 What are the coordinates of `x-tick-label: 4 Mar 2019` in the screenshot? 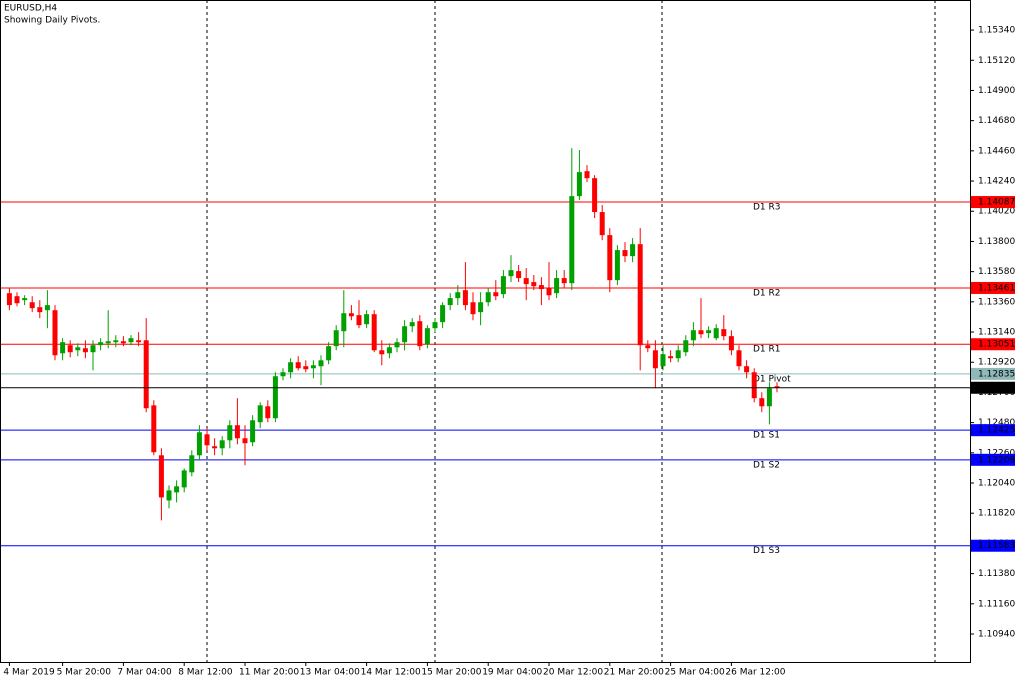 It's located at (29, 673).